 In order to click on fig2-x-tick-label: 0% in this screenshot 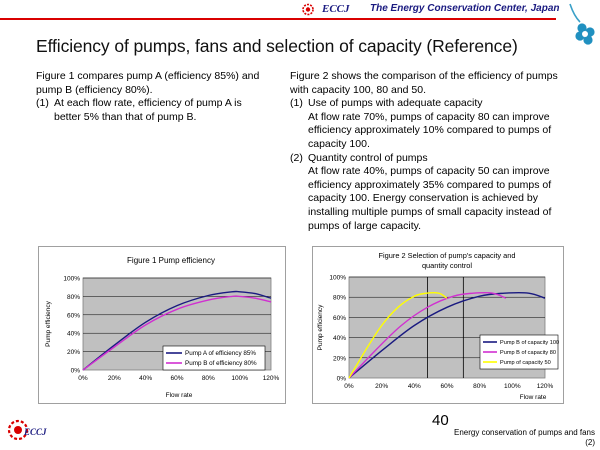, I will do `click(349, 386)`.